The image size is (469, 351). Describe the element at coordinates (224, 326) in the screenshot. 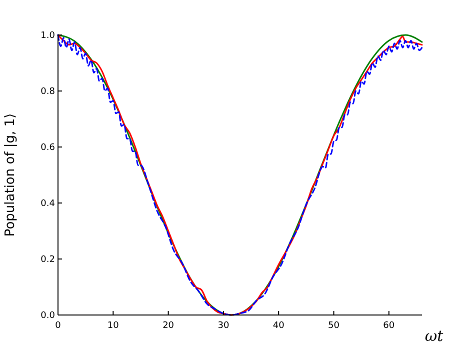

I see `x-tick-label: 30` at that location.